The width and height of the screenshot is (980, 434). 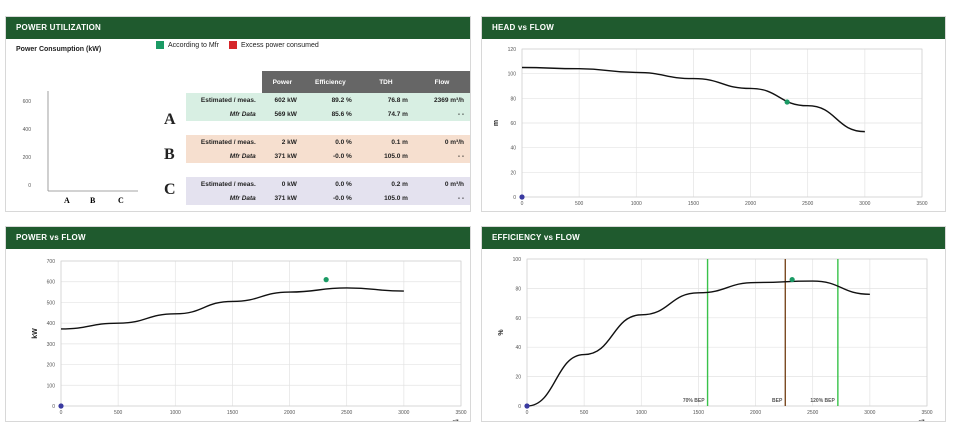 What do you see at coordinates (93, 200) in the screenshot?
I see `x-tick: B` at bounding box center [93, 200].